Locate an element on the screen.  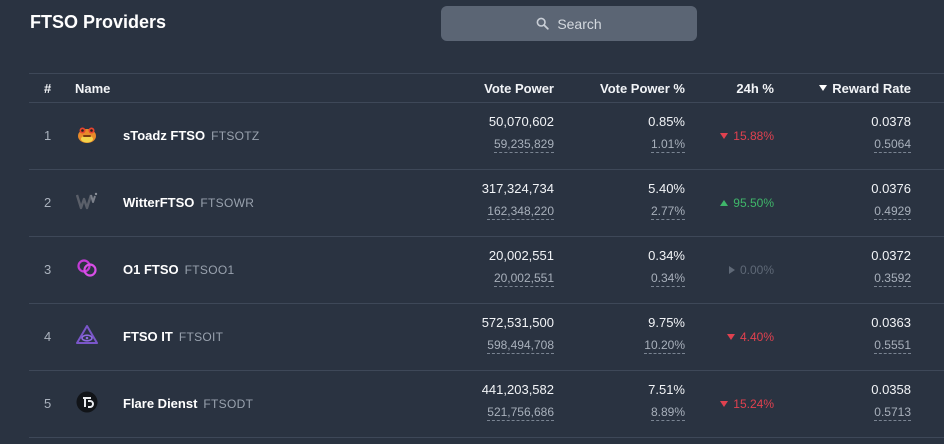
provider-ticker: FTSOO1 is located at coordinates (209, 270).